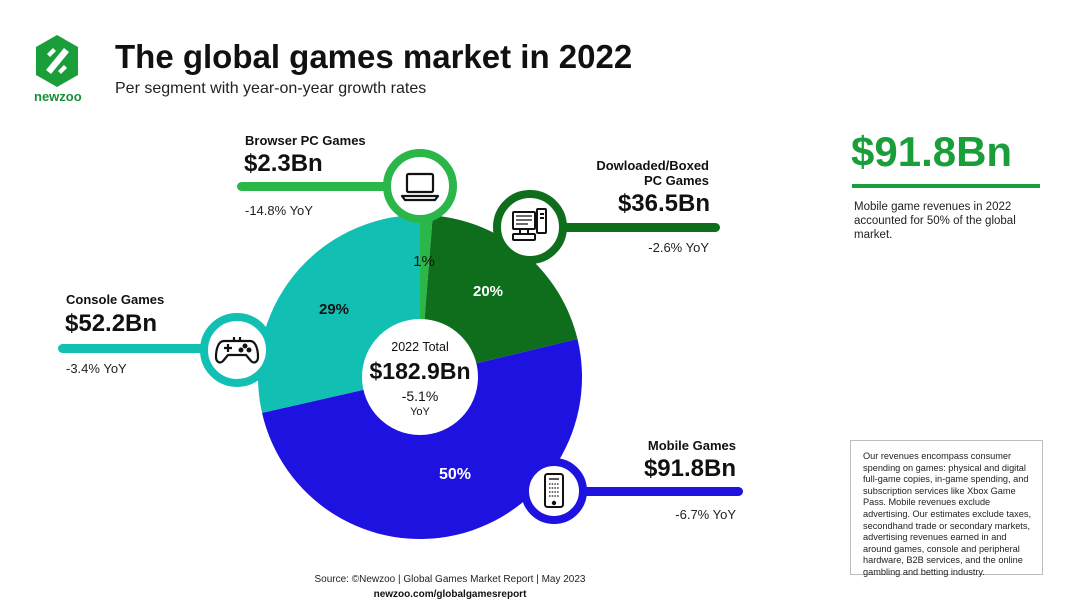  Describe the element at coordinates (420, 412) in the screenshot. I see `center-total-yoy-unit: YoY` at that location.